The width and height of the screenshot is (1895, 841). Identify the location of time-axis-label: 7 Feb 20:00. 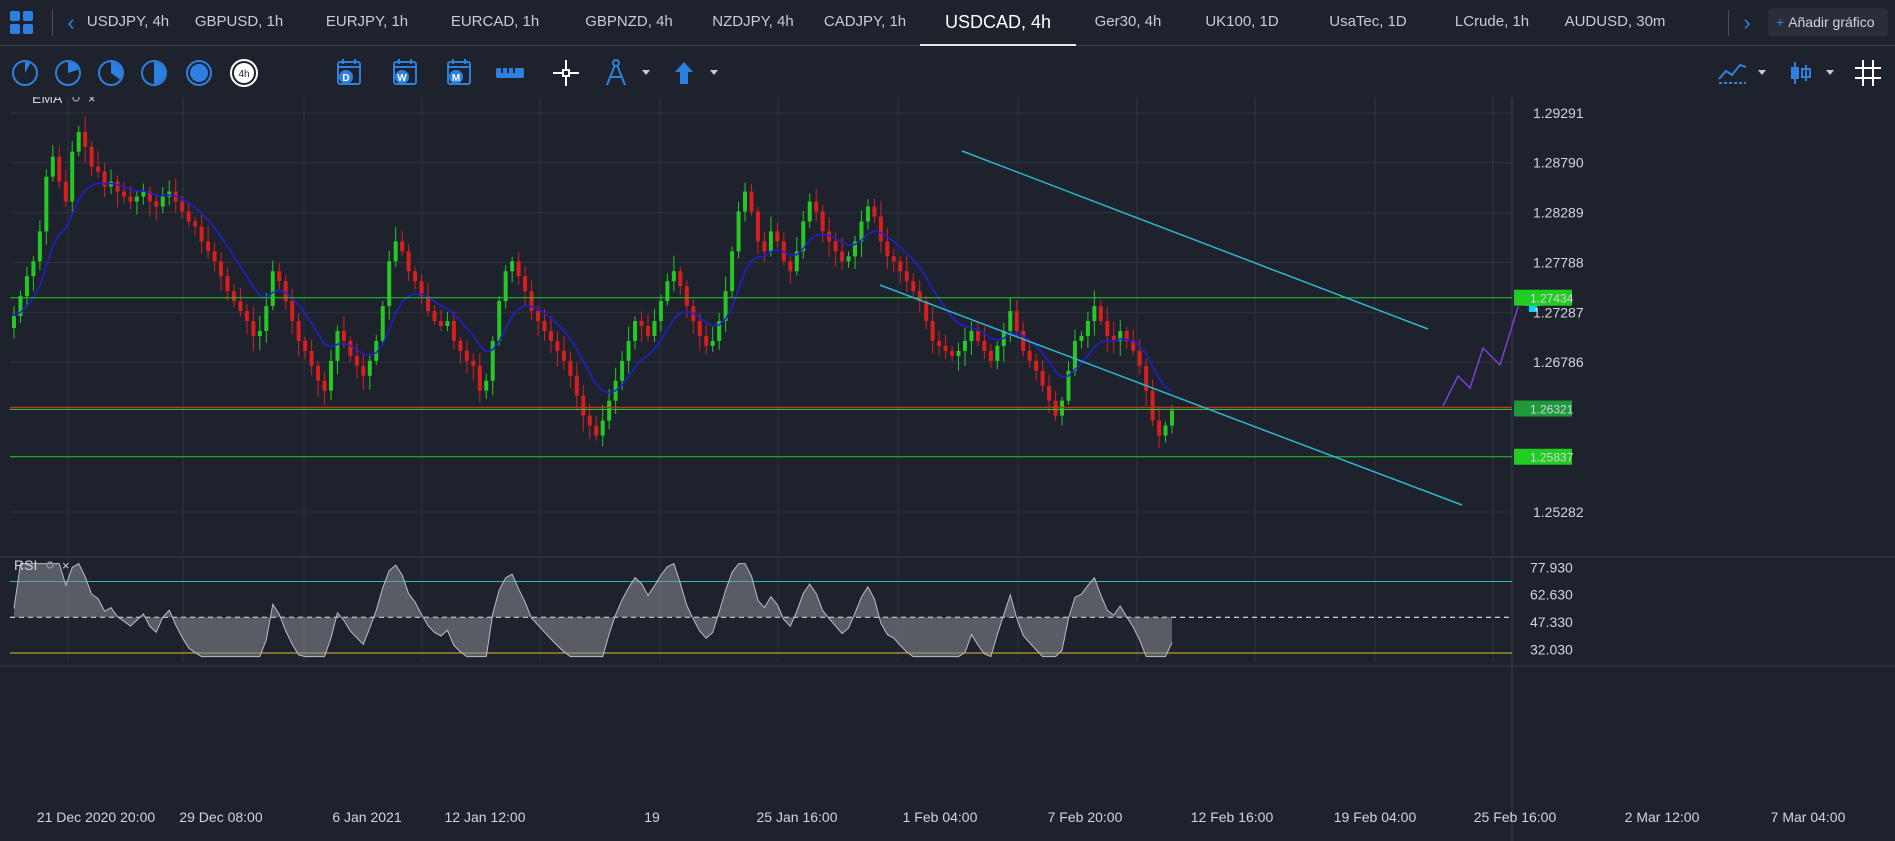
(1085, 817).